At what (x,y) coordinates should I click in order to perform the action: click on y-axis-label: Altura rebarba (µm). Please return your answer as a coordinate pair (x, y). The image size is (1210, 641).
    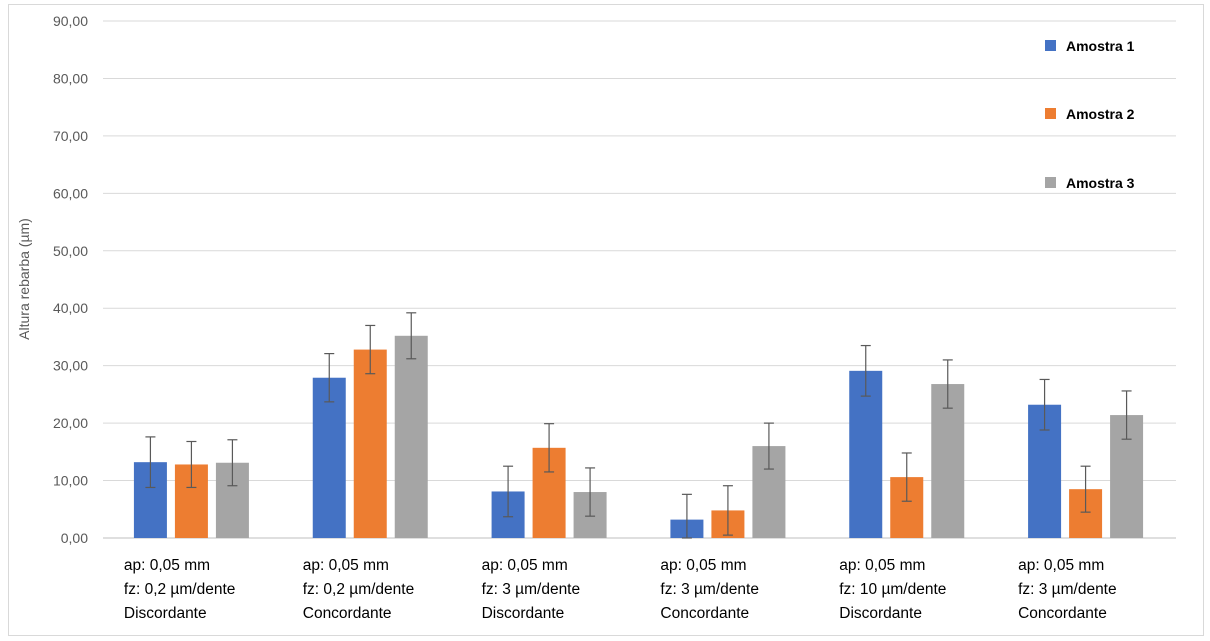
    Looking at the image, I should click on (24, 279).